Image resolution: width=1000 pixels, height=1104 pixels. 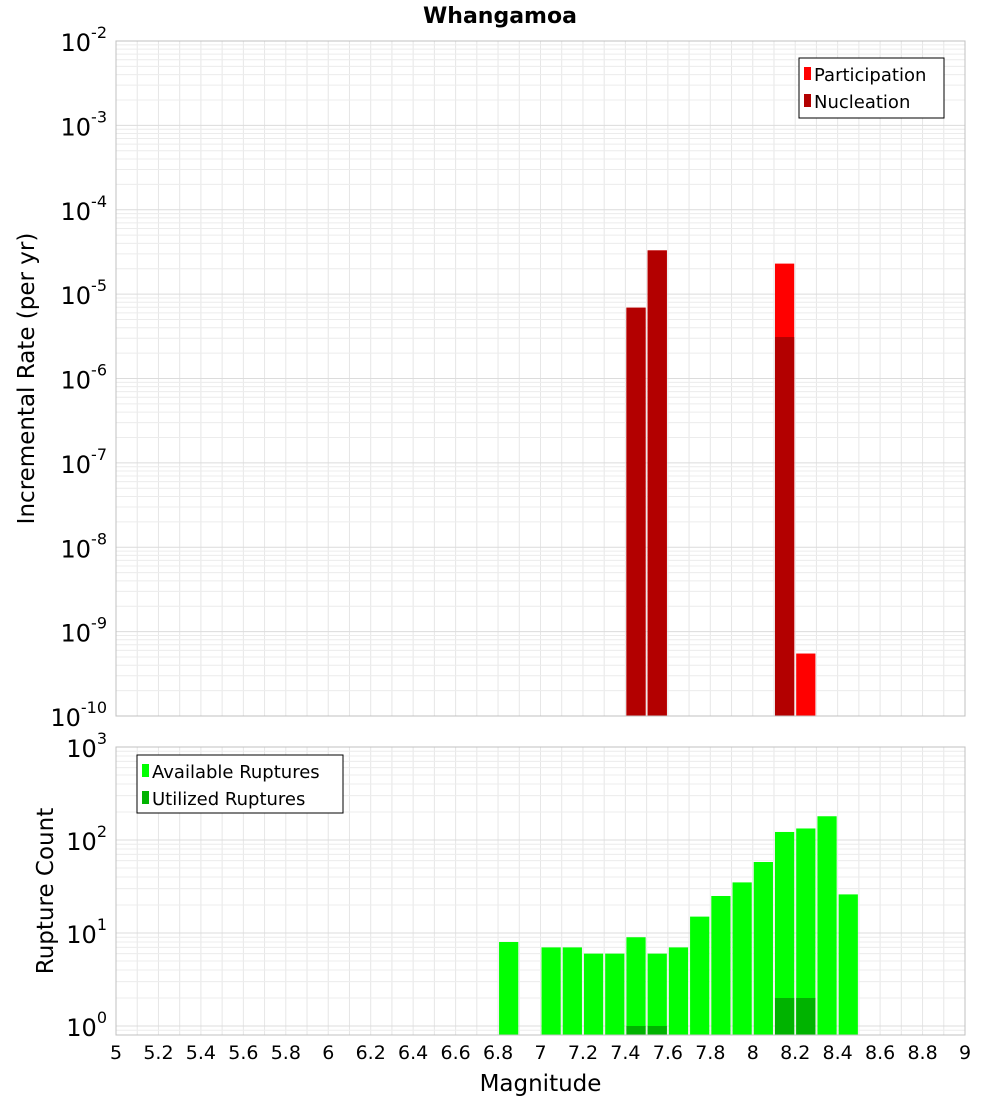 I want to click on x-tick-label: 6.4, so click(x=413, y=1053).